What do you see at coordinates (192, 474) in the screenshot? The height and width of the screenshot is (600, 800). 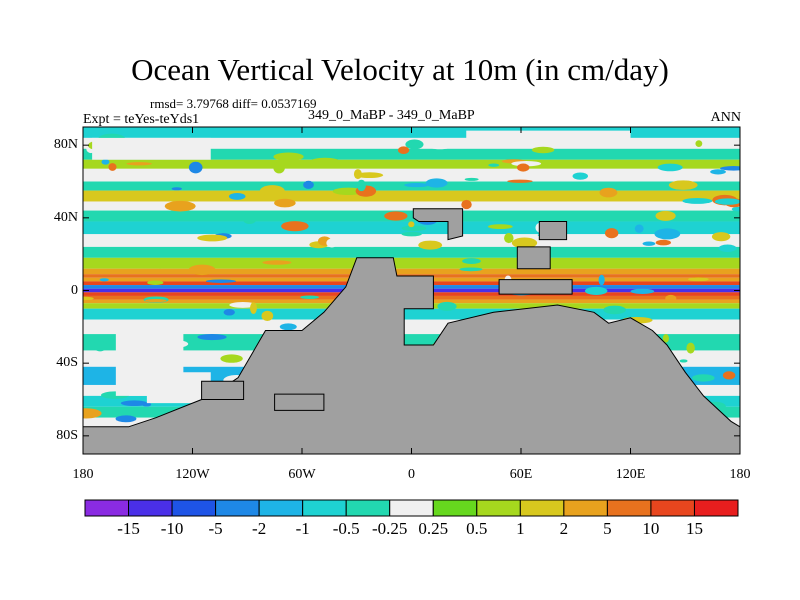 I see `x-tick-label: 120W` at bounding box center [192, 474].